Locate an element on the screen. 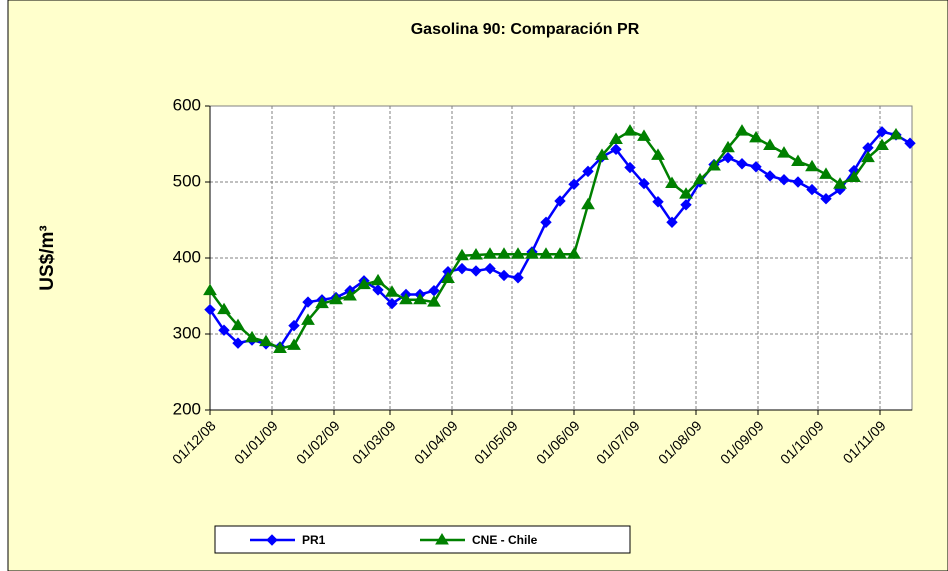 Image resolution: width=948 pixels, height=571 pixels. y-tick-label: 500 is located at coordinates (187, 180).